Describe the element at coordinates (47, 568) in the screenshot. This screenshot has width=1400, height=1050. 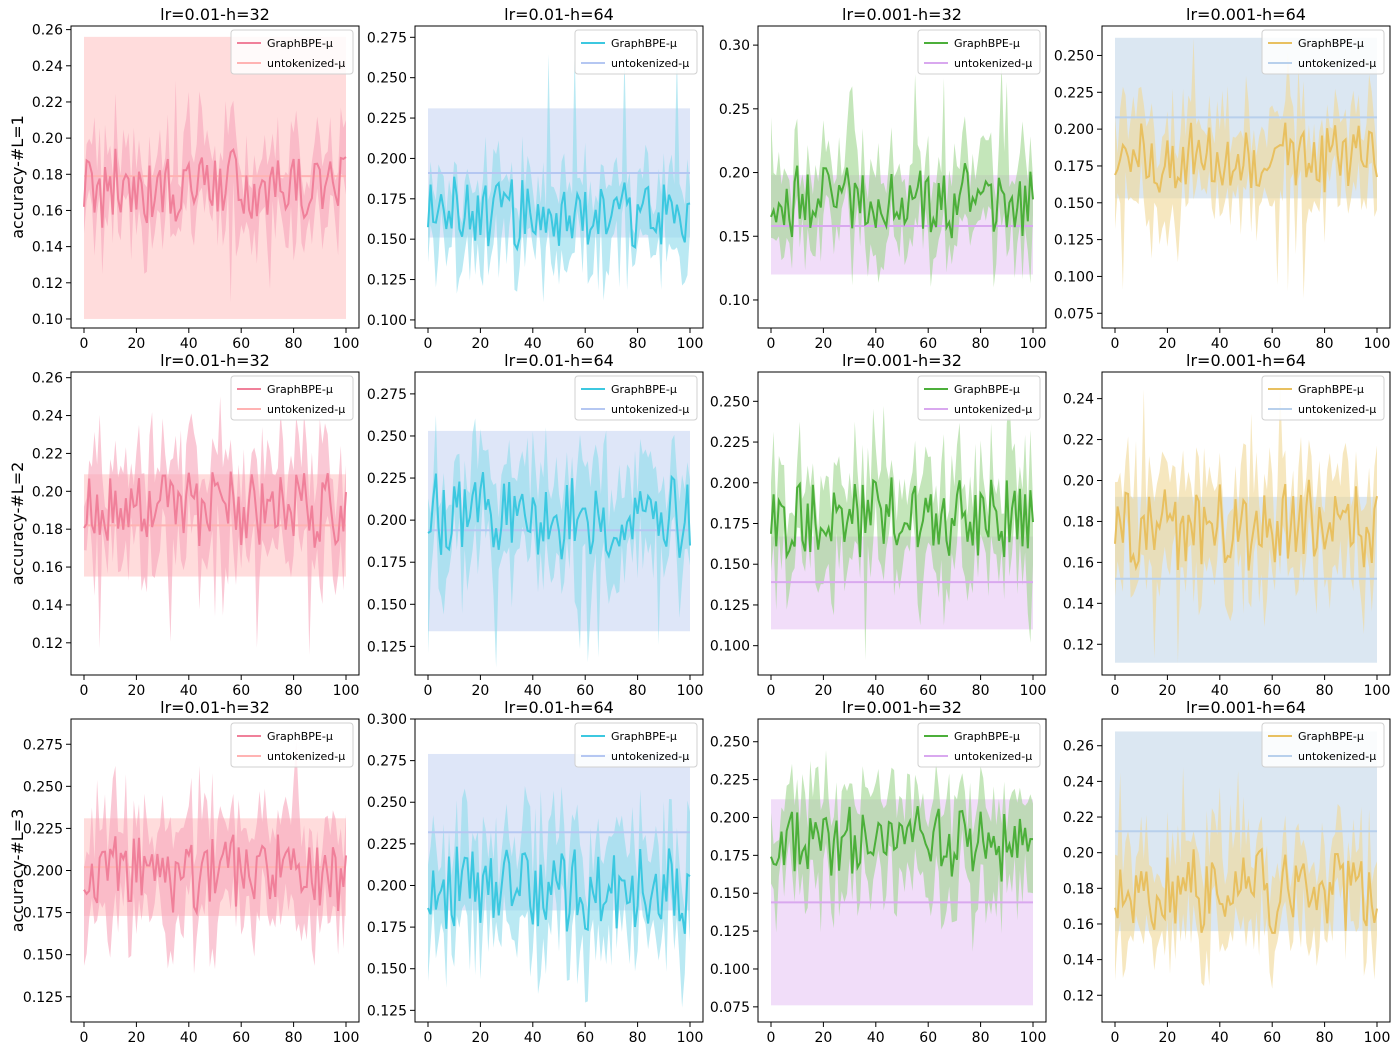
I see `y-tick-label: 0.16` at that location.